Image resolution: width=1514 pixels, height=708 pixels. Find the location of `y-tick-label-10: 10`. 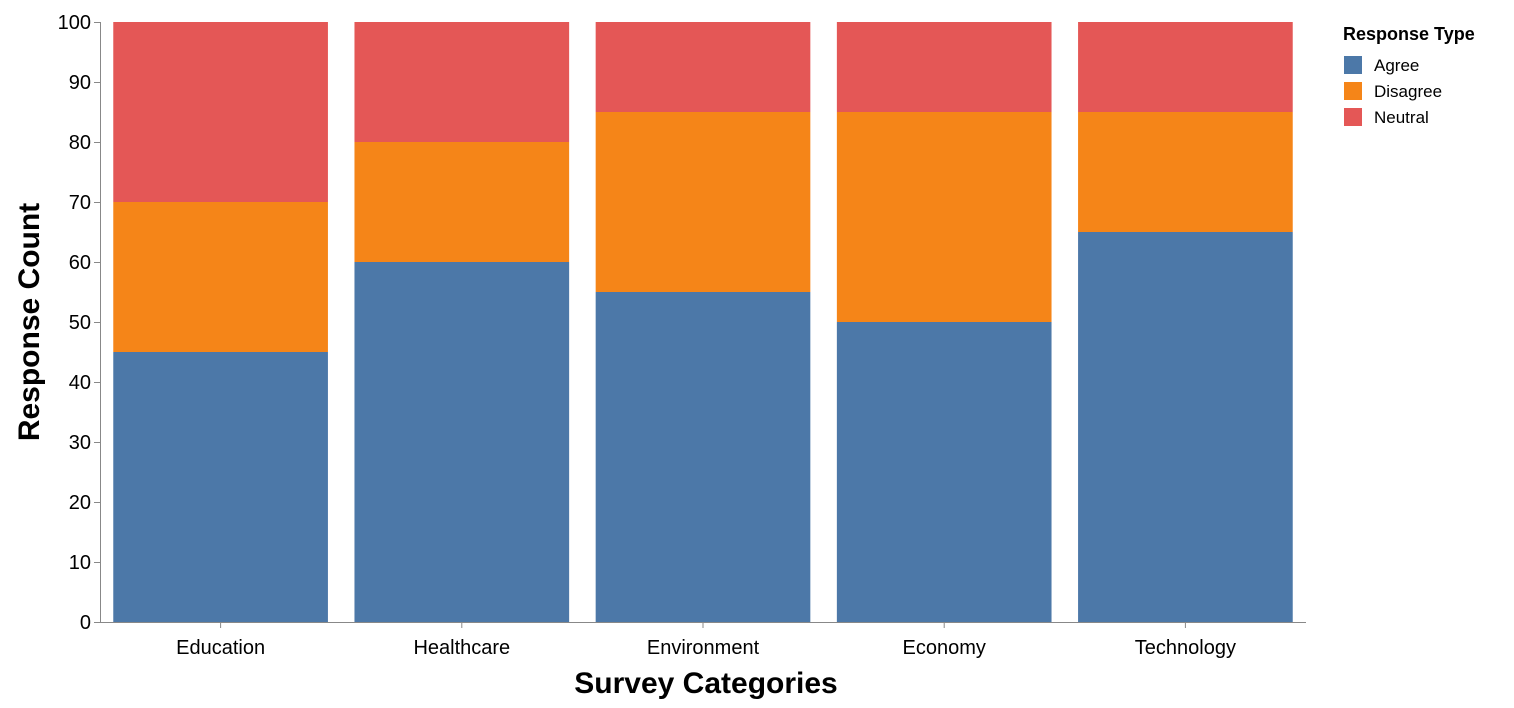

y-tick-label-10: 10 is located at coordinates (80, 563).